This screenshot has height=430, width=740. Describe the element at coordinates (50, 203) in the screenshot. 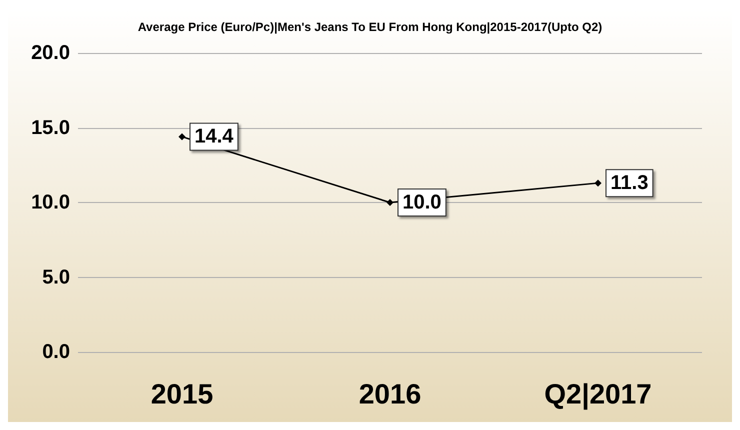

I see `y-tick-label: 10.0` at that location.